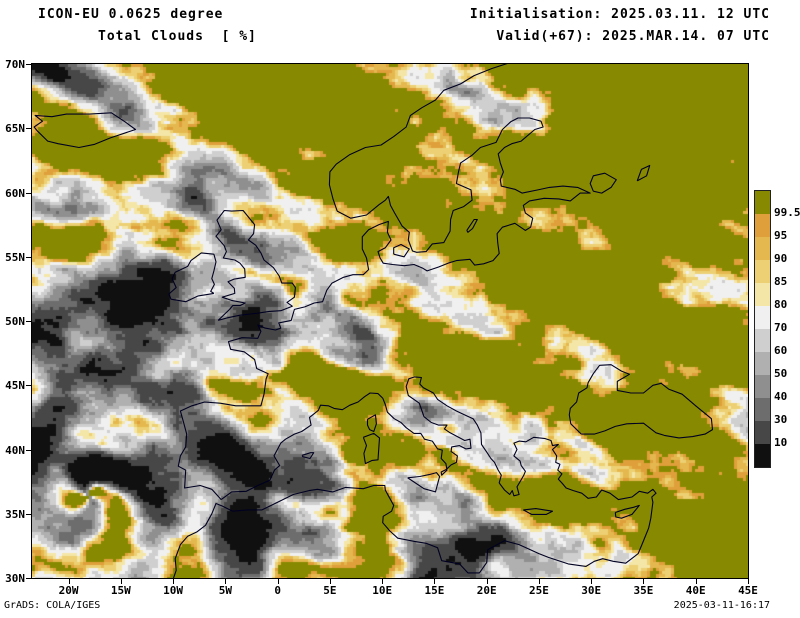 Image resolution: width=800 pixels, height=618 pixels. What do you see at coordinates (781, 350) in the screenshot?
I see `colorbar-tick-label: 60` at bounding box center [781, 350].